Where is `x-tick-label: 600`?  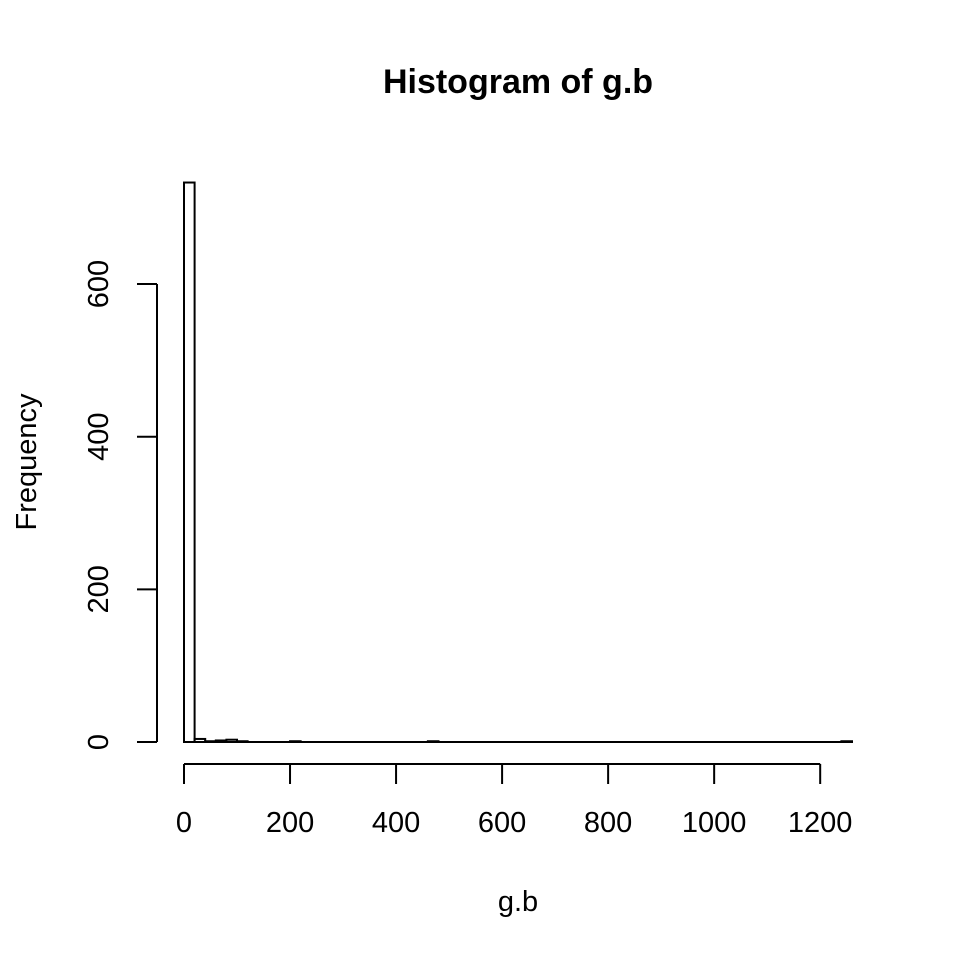
x-tick-label: 600 is located at coordinates (502, 823).